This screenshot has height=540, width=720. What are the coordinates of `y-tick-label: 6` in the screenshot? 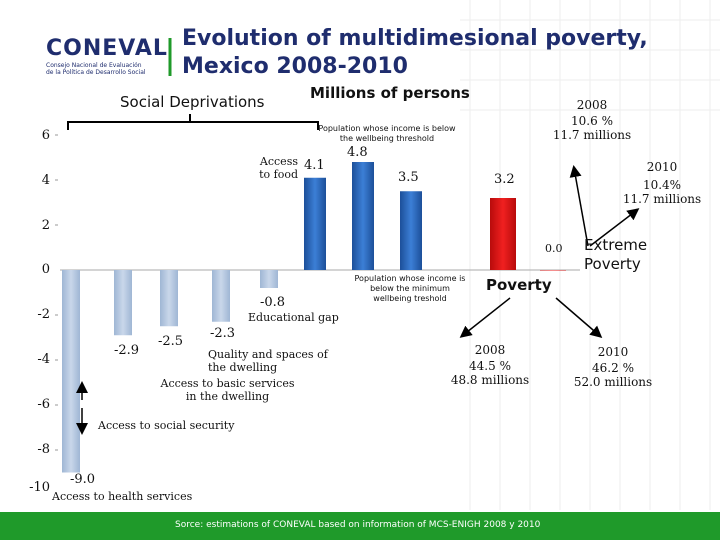 It's located at (45, 135).